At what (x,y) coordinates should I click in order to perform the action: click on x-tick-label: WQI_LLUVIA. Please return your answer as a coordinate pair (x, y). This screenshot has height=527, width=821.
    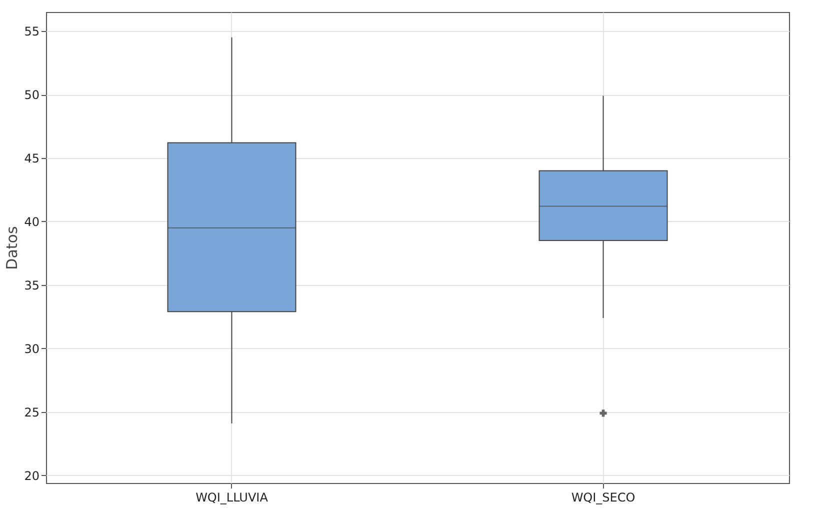
    Looking at the image, I should click on (232, 497).